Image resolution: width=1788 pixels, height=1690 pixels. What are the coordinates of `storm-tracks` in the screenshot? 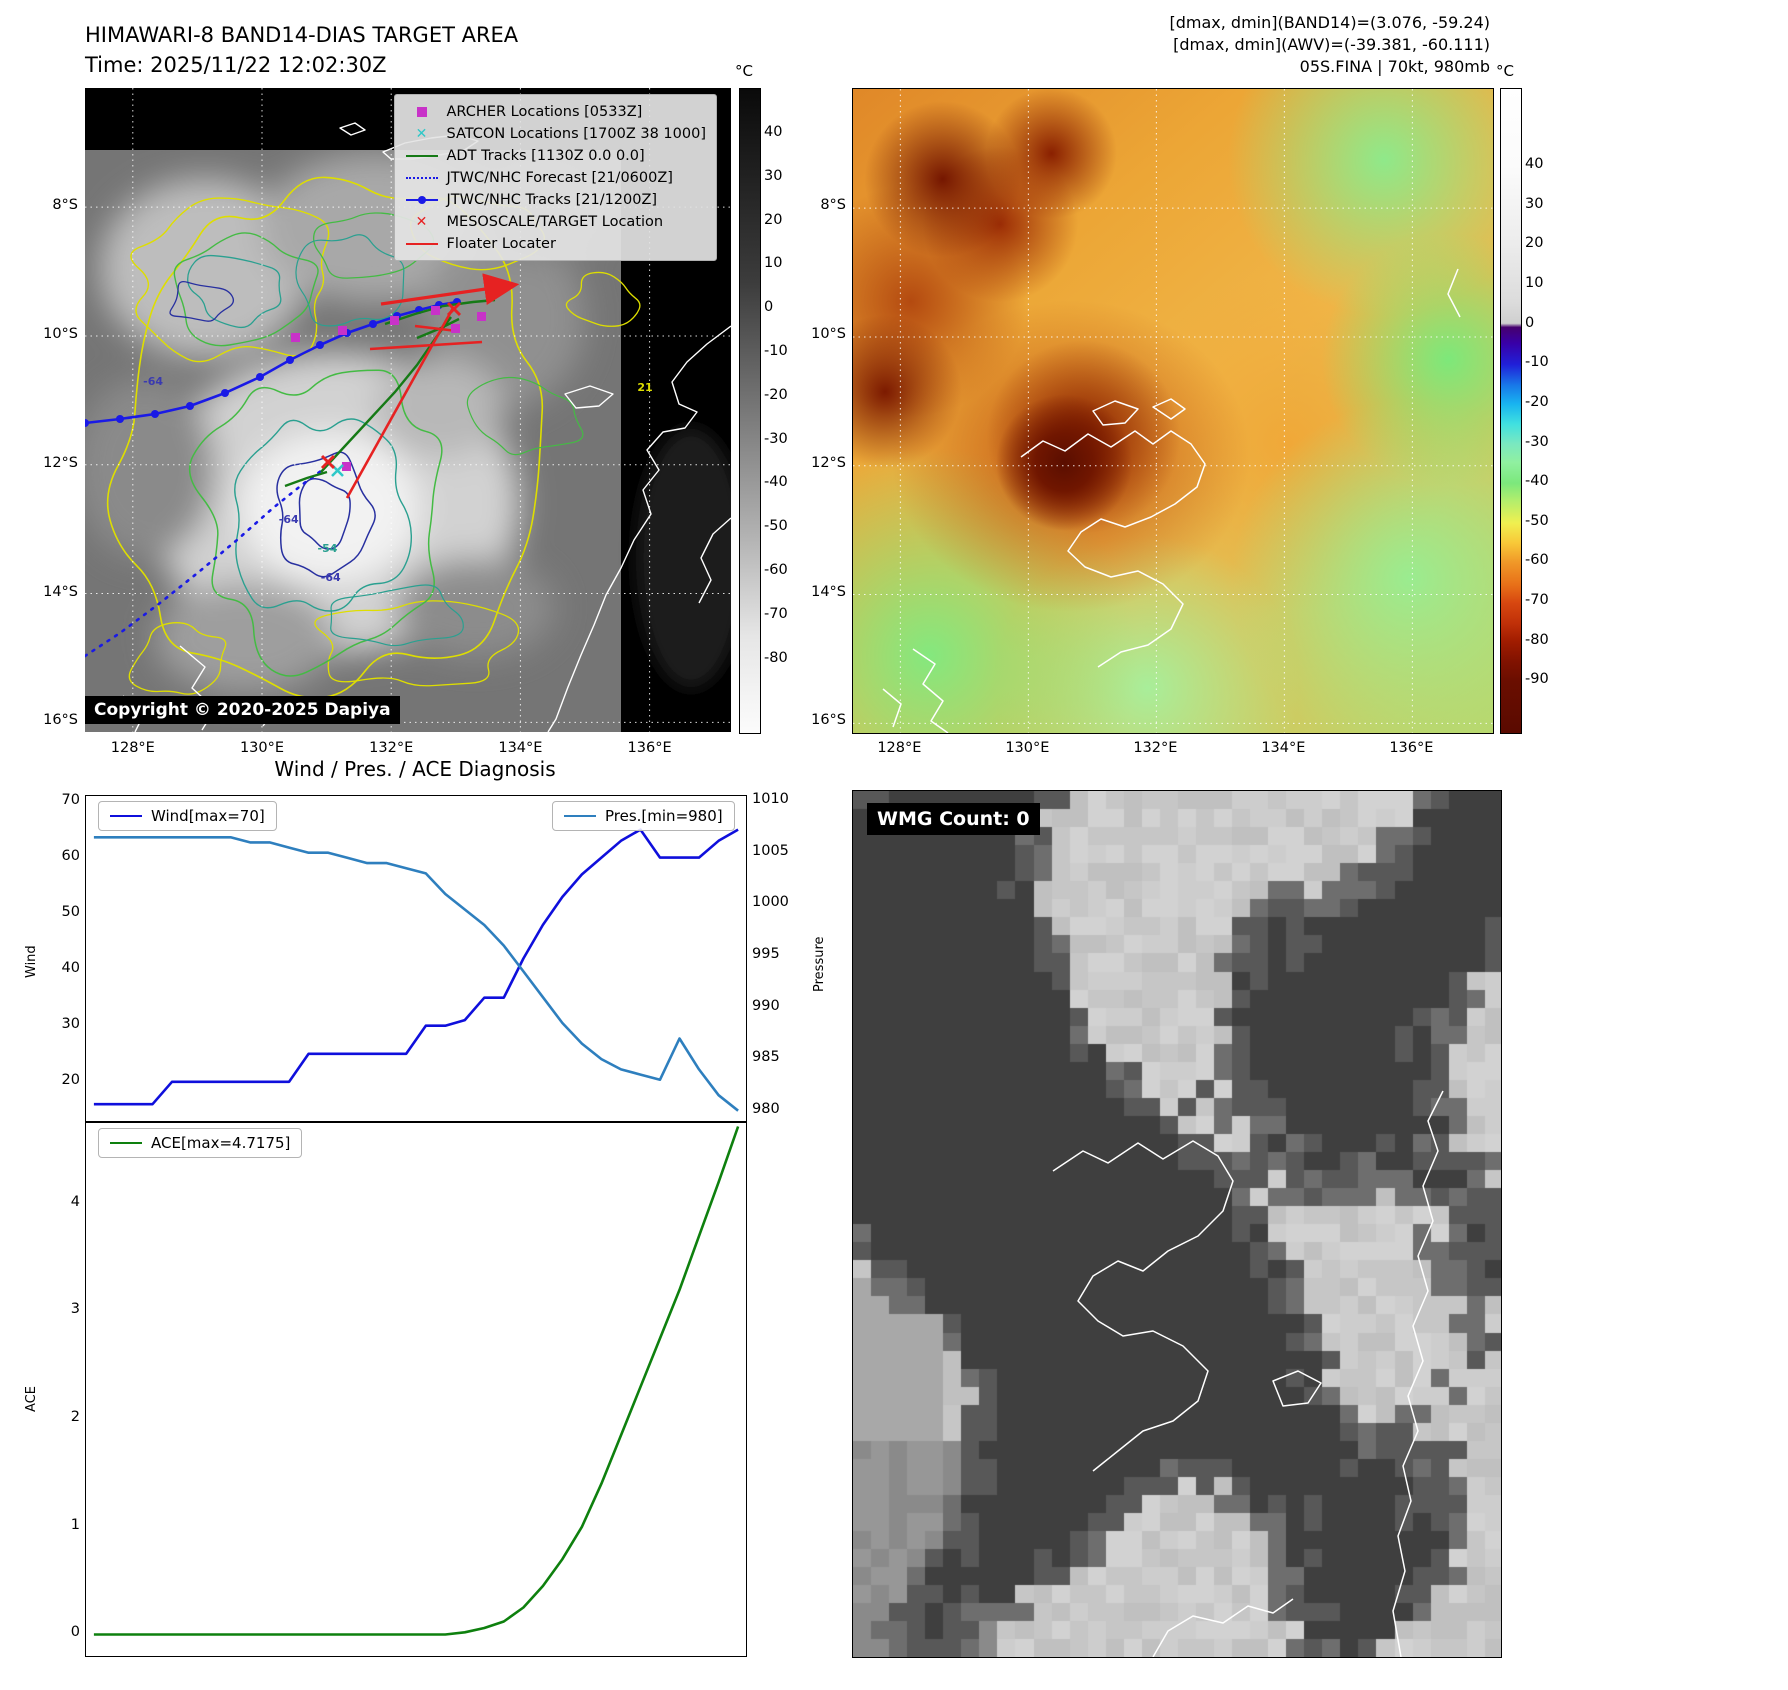 It's located at (302, 465).